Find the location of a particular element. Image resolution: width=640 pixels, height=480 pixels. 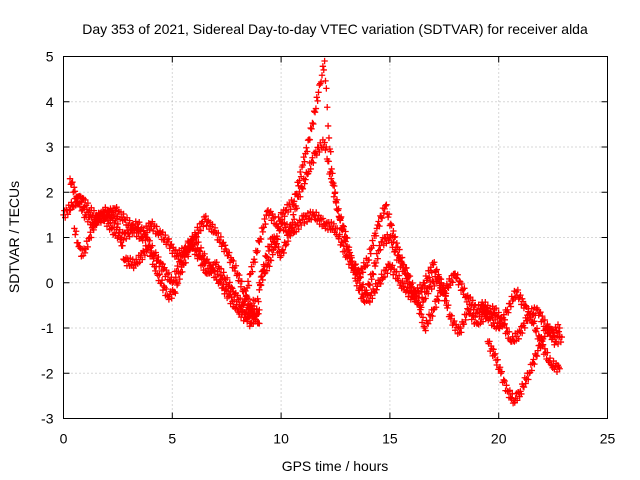

y-tick-label: 5 is located at coordinates (50, 57).